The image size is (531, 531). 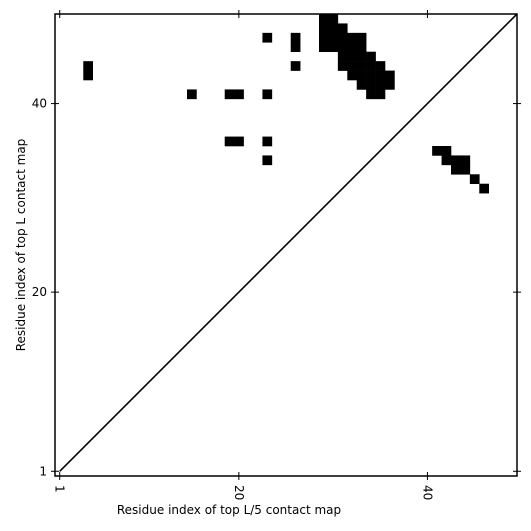 I want to click on x-tick-label: 20, so click(x=239, y=492).